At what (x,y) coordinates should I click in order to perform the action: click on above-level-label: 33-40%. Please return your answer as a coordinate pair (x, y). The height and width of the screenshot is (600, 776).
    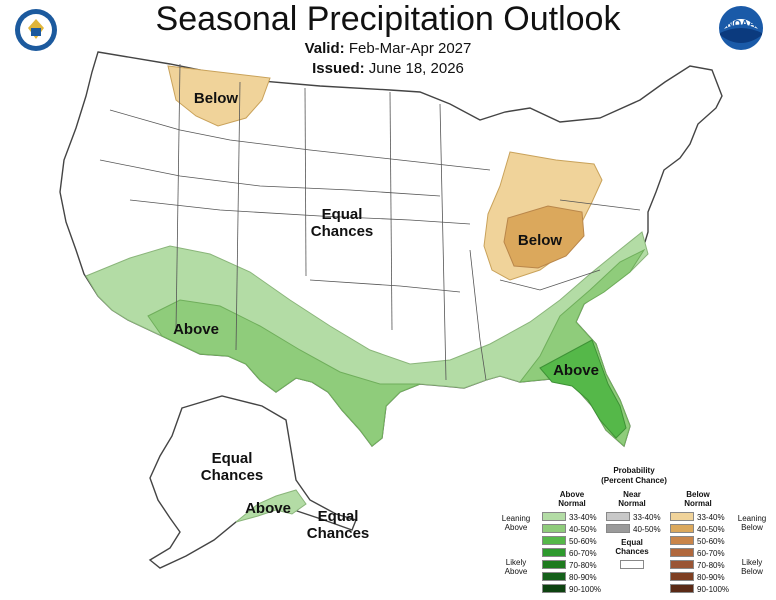
    Looking at the image, I should click on (583, 517).